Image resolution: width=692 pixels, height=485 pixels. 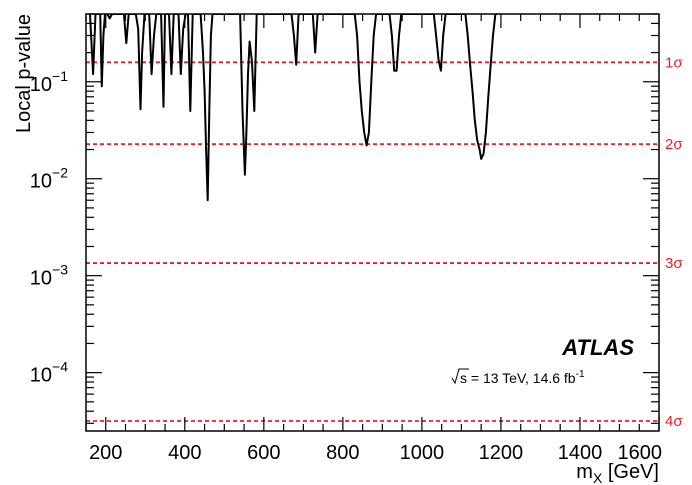 I want to click on svg-text: s = 13 TeV, 14.6 fb-1, so click(x=522, y=377).